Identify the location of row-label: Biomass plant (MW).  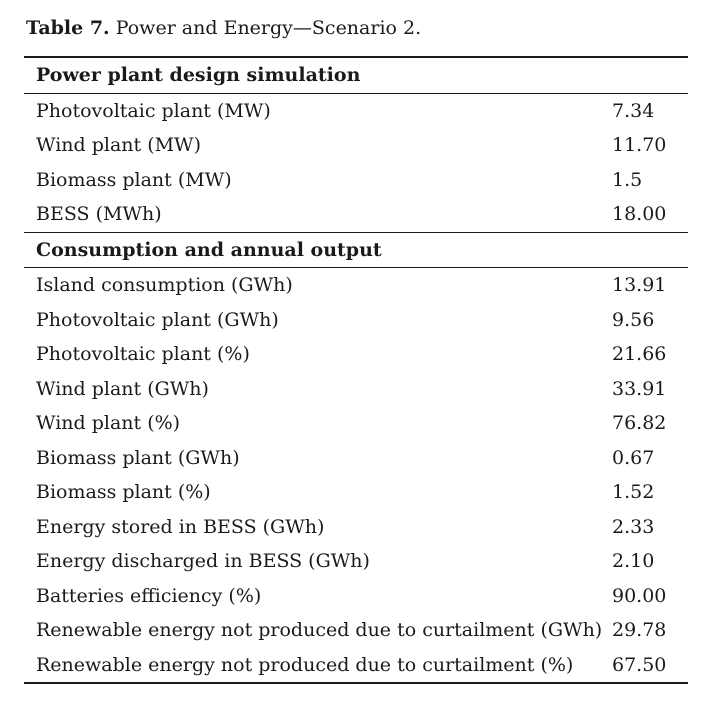
(134, 179).